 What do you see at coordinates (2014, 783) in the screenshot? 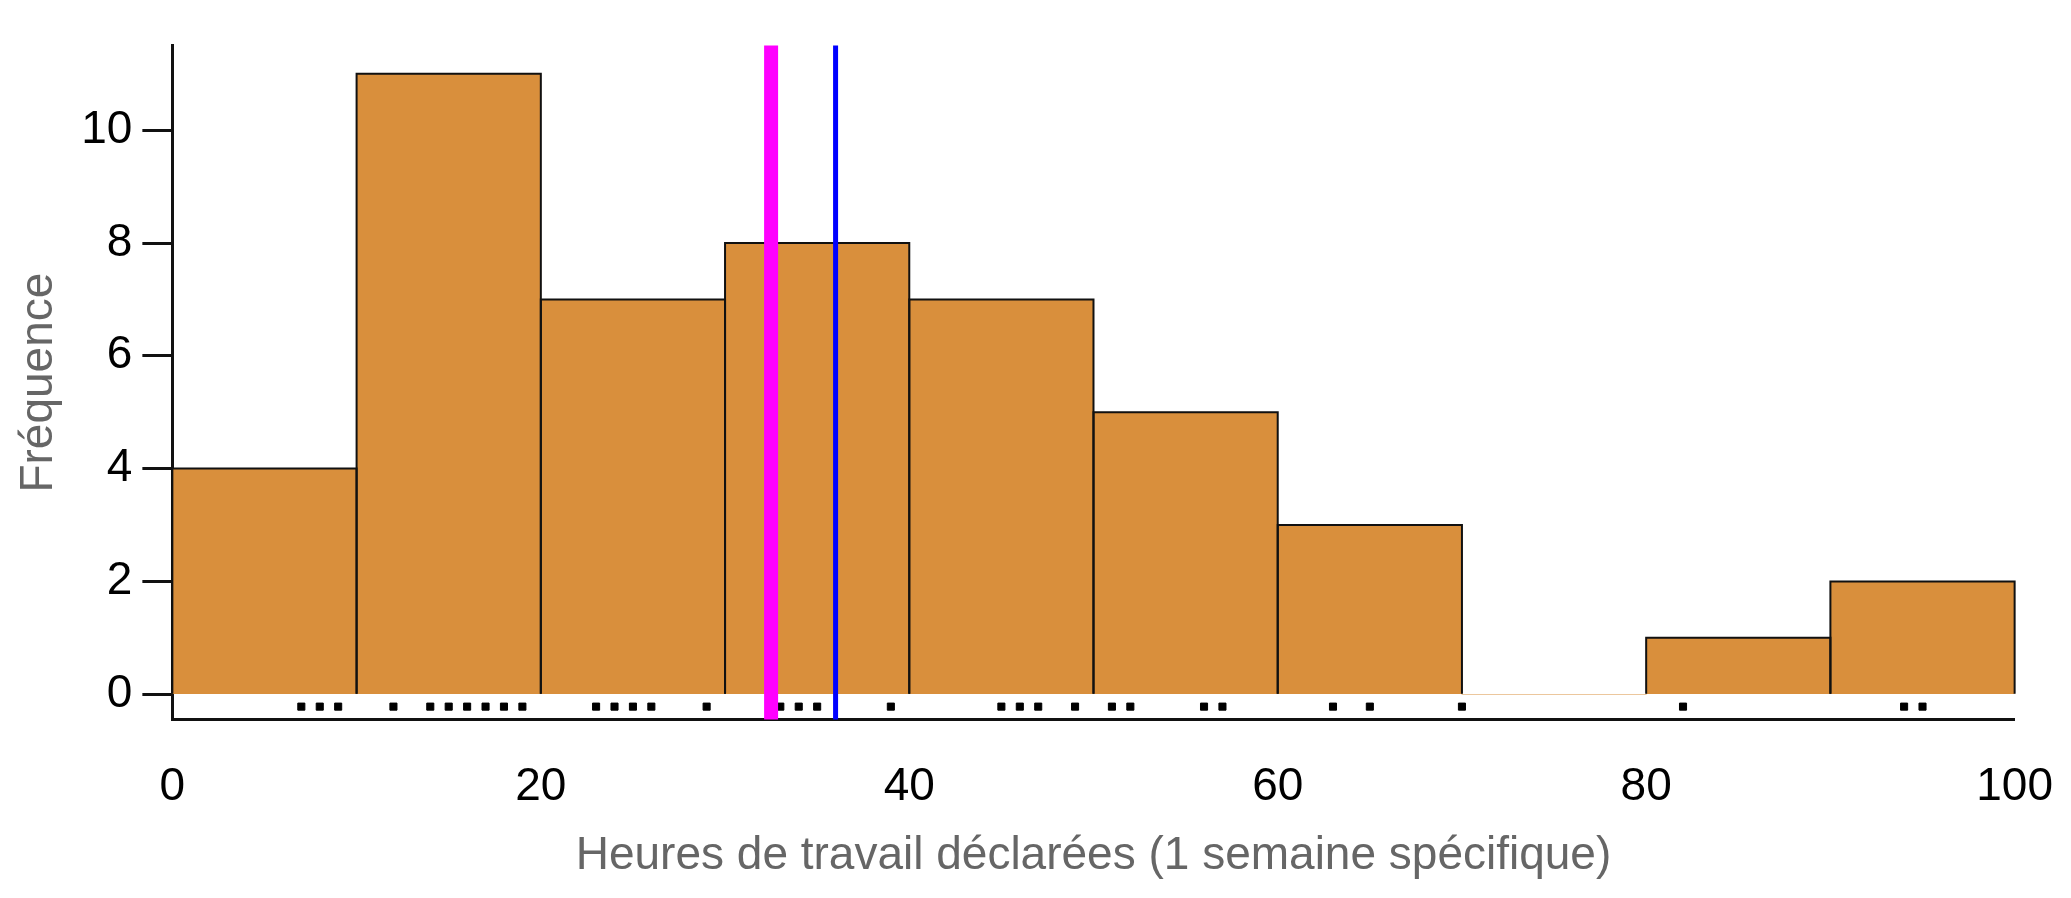
I see `x-tick-label: 100` at bounding box center [2014, 783].